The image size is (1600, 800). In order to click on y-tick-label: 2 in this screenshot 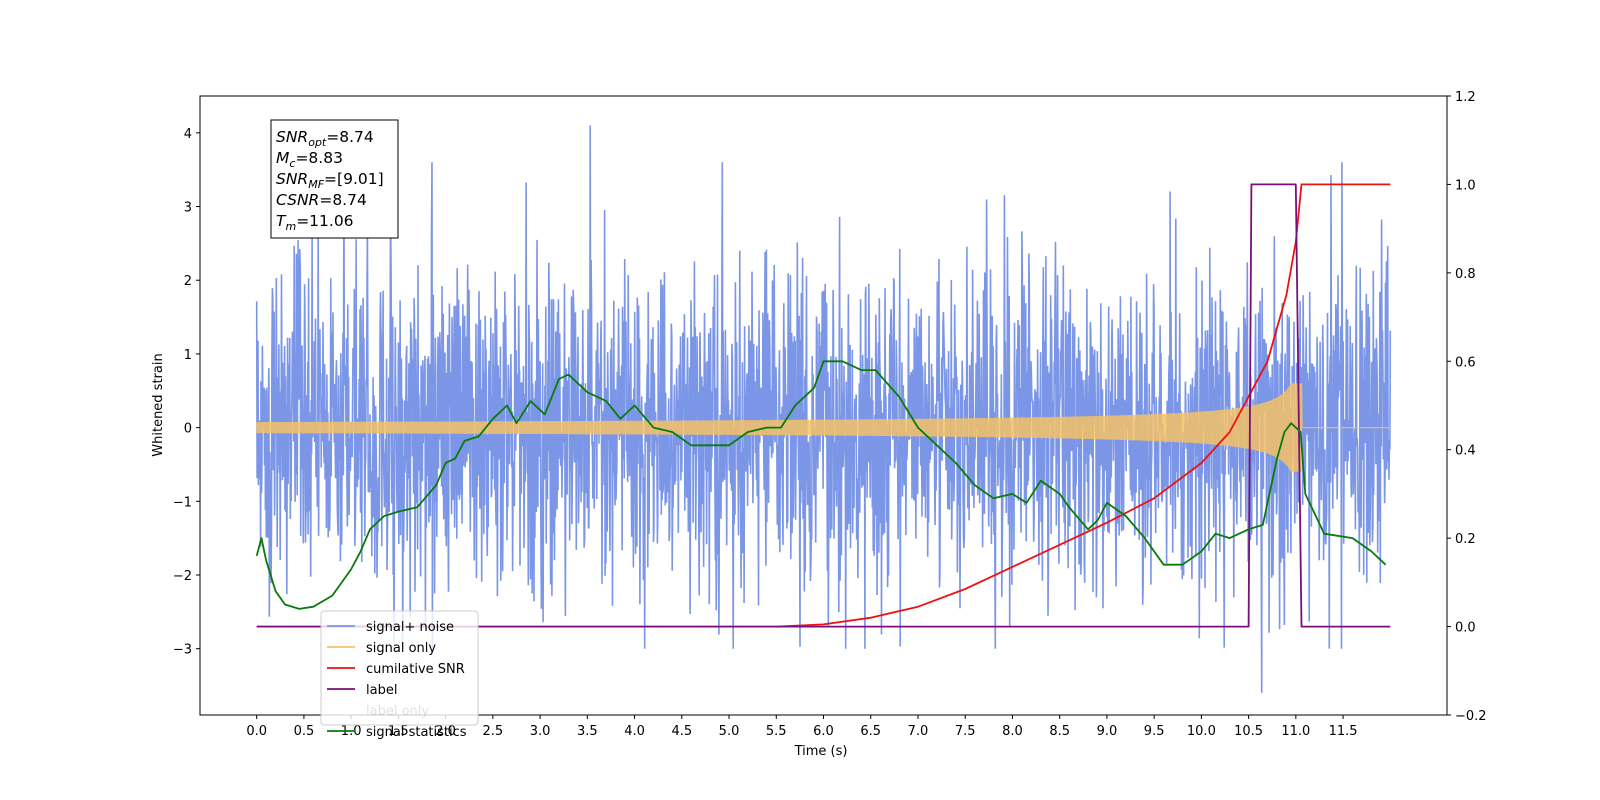, I will do `click(188, 281)`.